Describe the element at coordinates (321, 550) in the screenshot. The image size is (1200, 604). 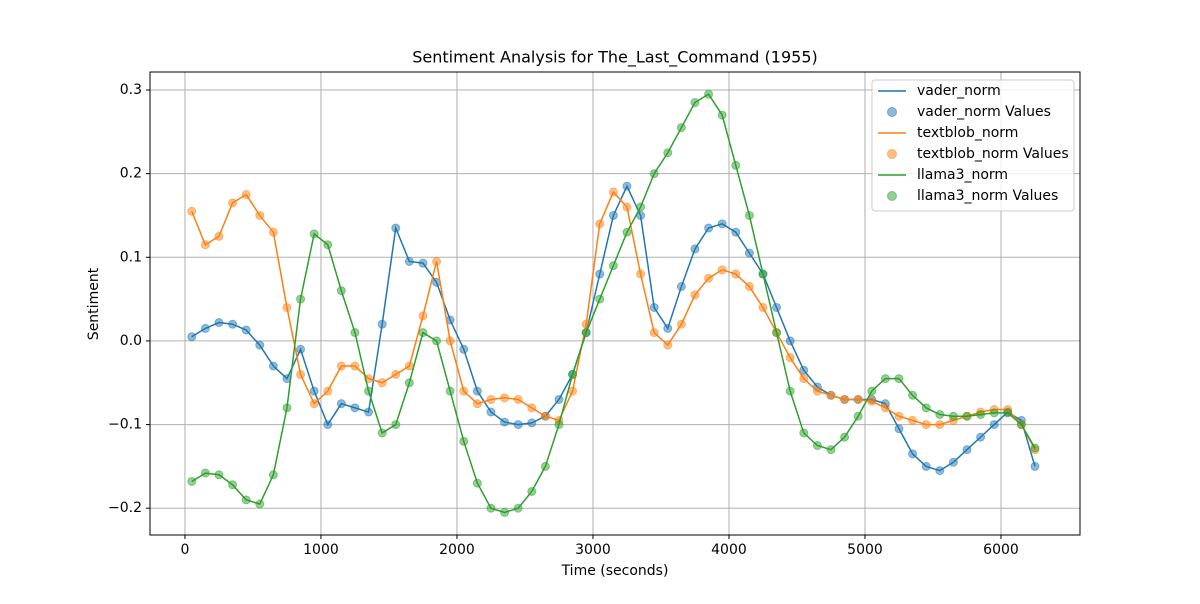
I see `x-tick-label: 1000` at that location.